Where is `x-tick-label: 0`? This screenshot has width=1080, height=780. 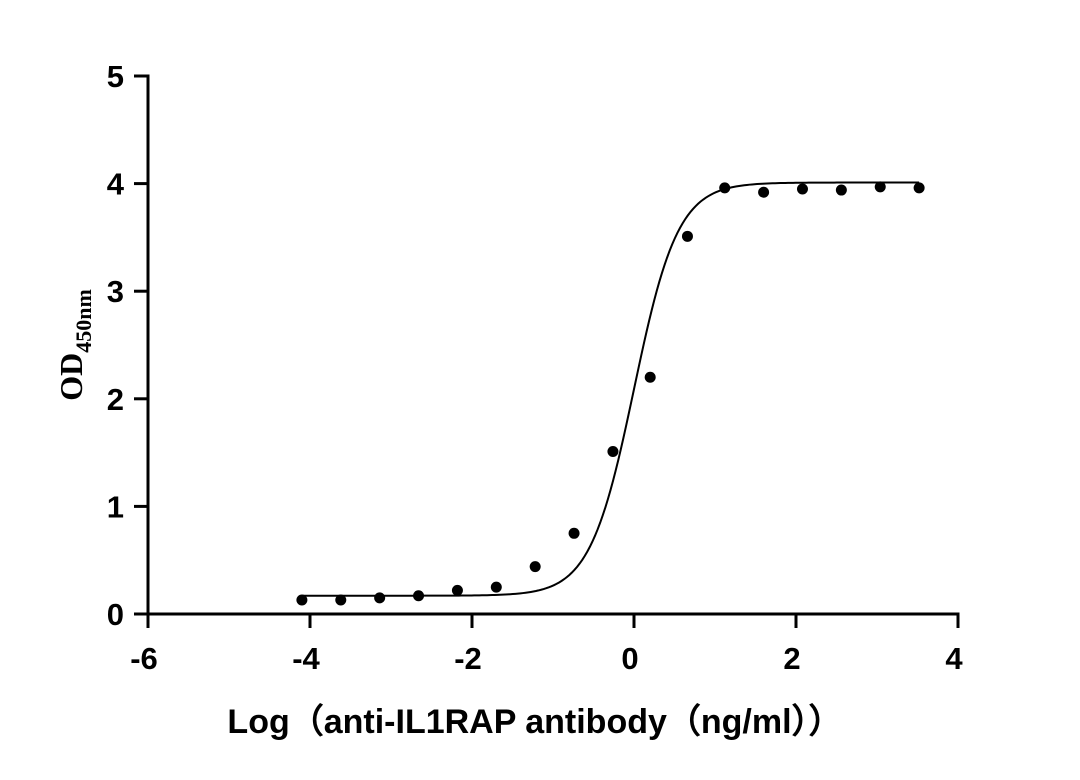 x-tick-label: 0 is located at coordinates (629, 658).